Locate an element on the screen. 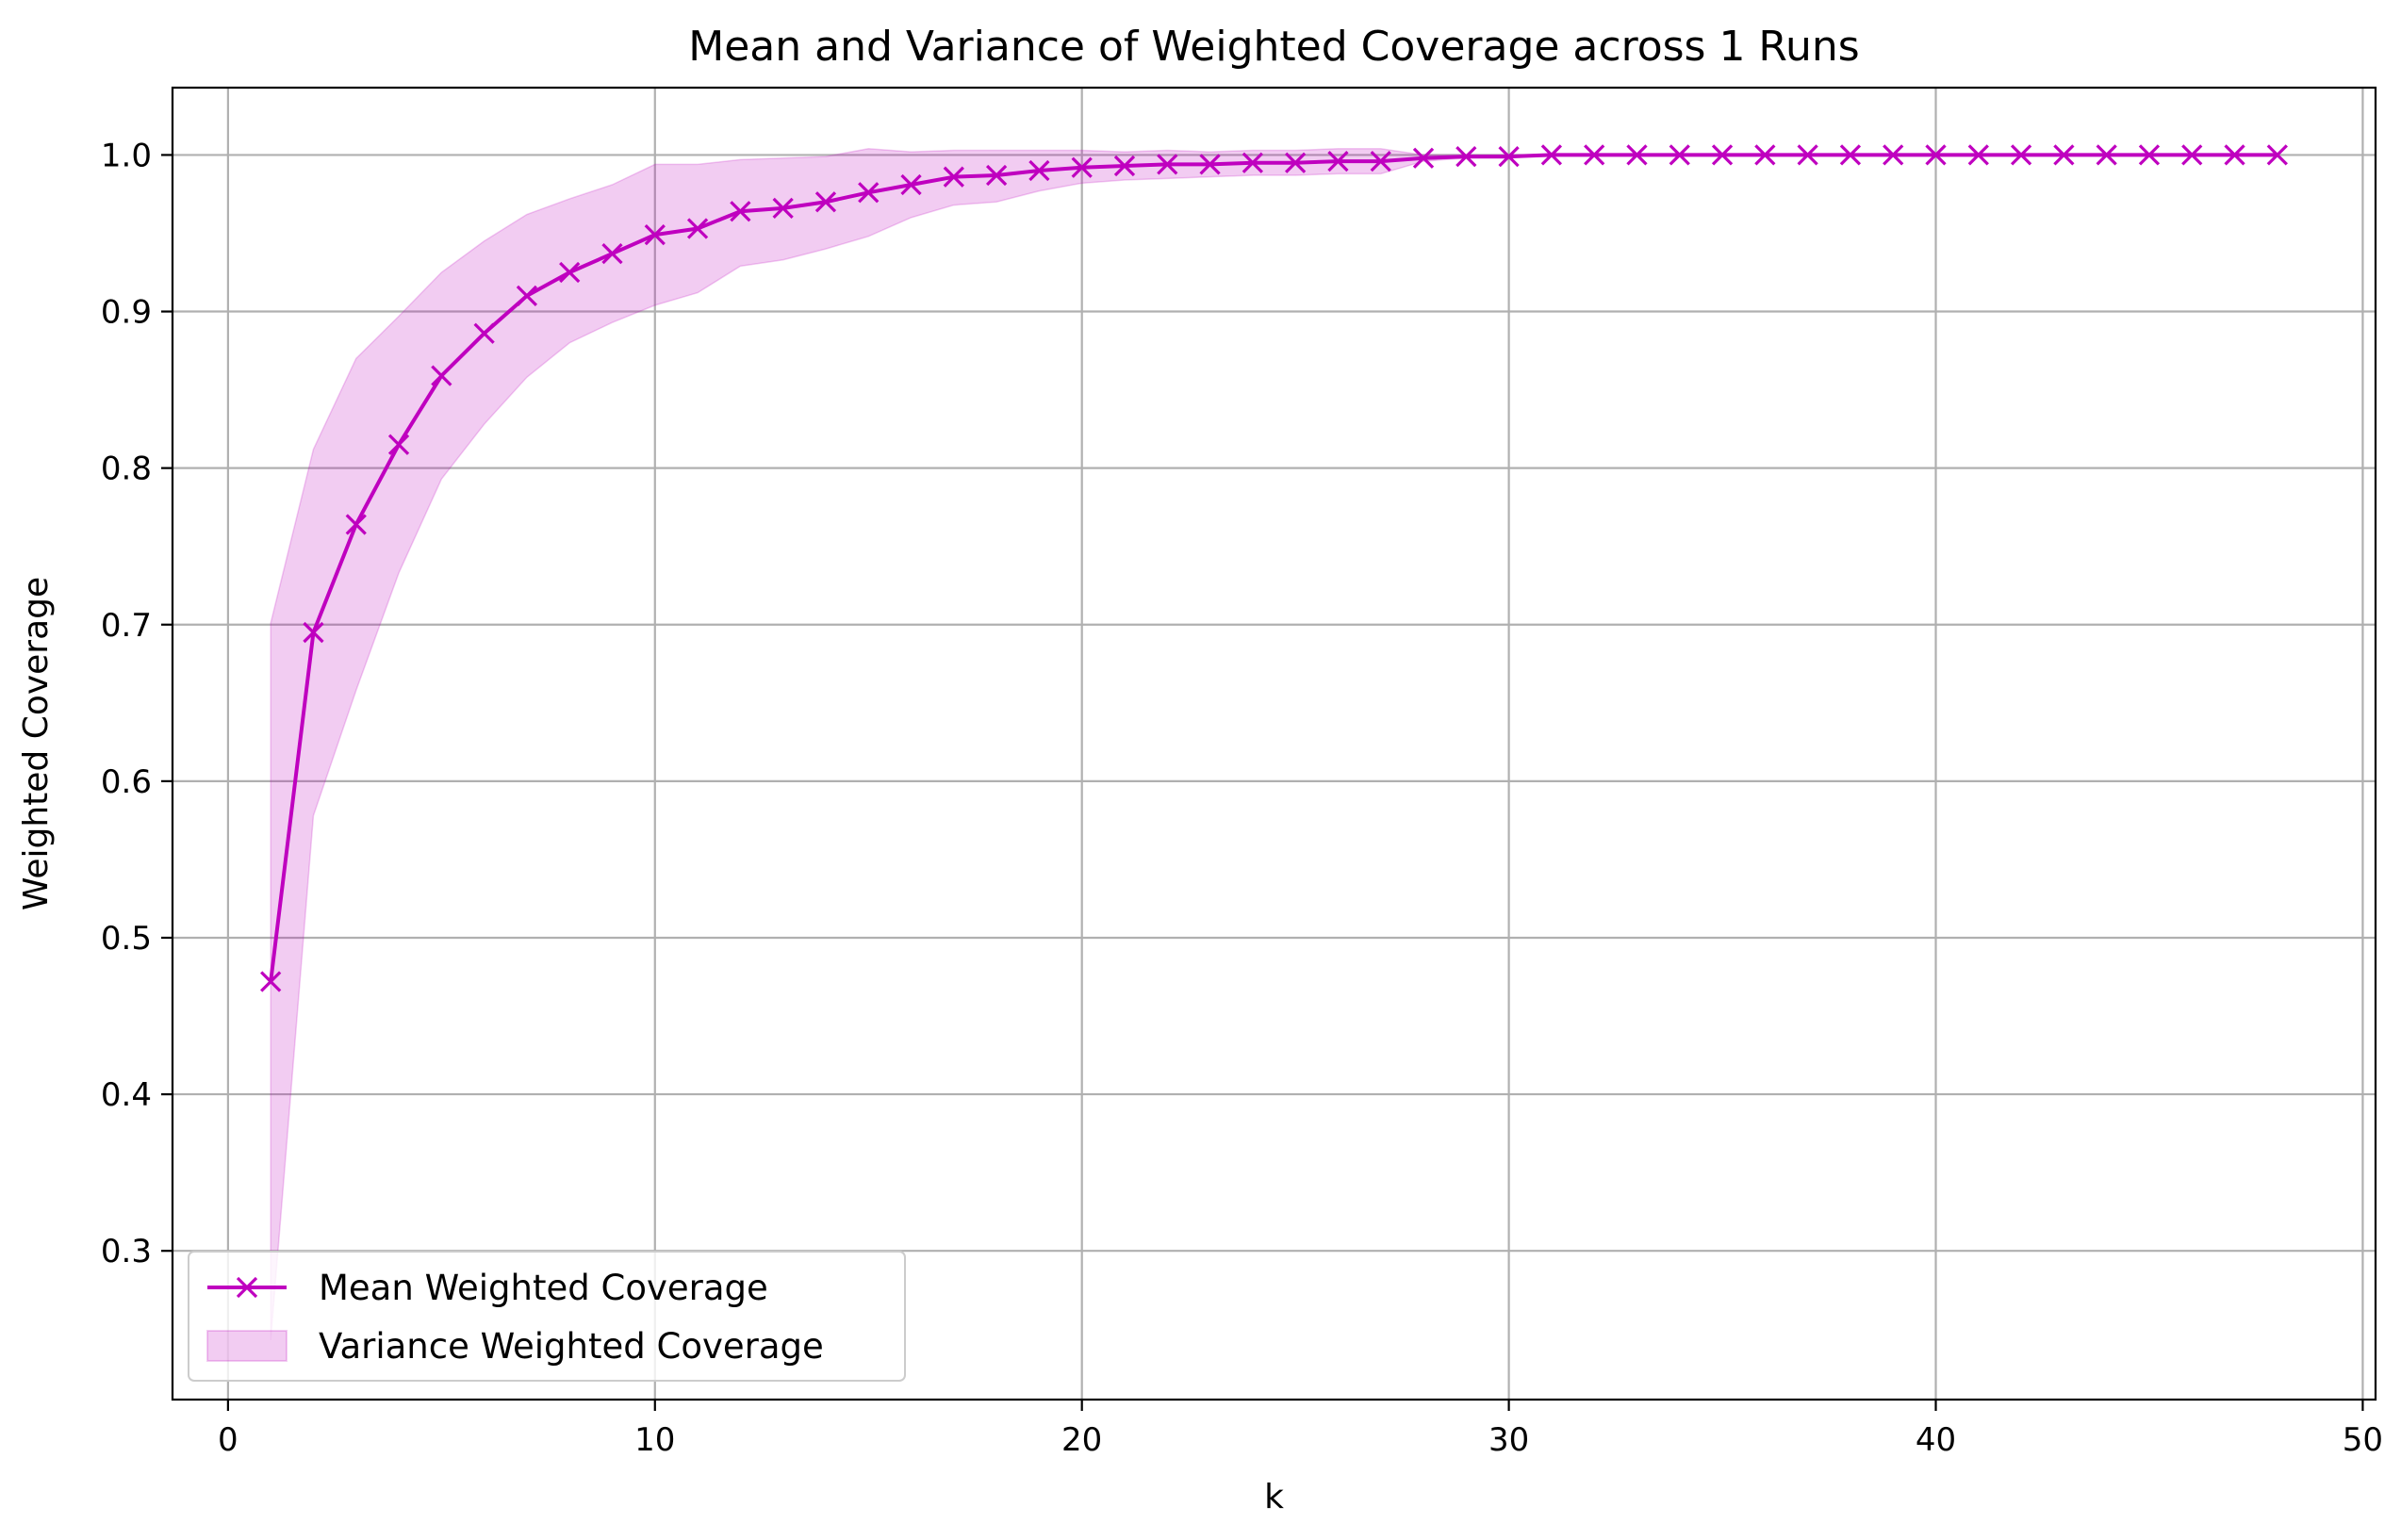 This screenshot has height=1540, width=2401. legend-marker-x is located at coordinates (247, 1287).